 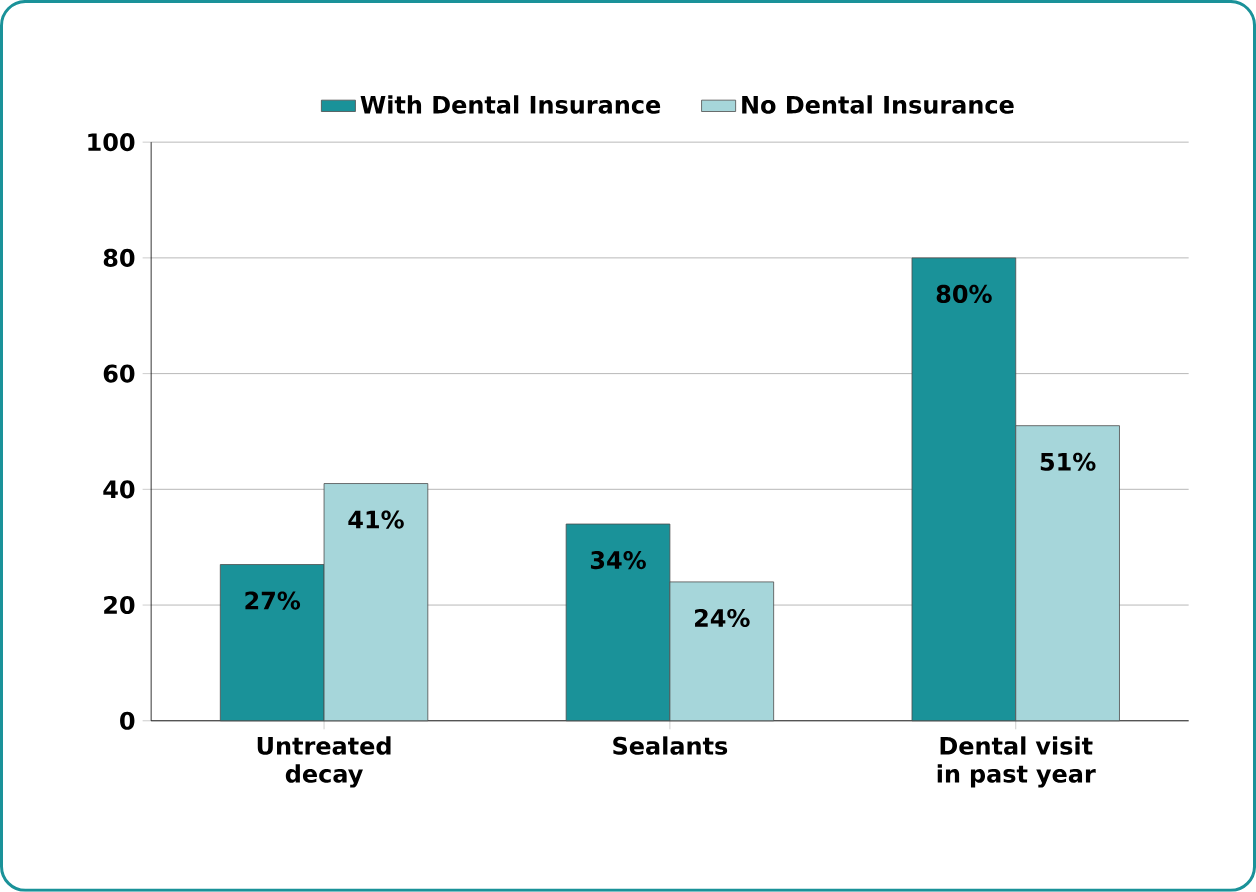 What do you see at coordinates (111, 142) in the screenshot?
I see `y-tick-label: 100` at bounding box center [111, 142].